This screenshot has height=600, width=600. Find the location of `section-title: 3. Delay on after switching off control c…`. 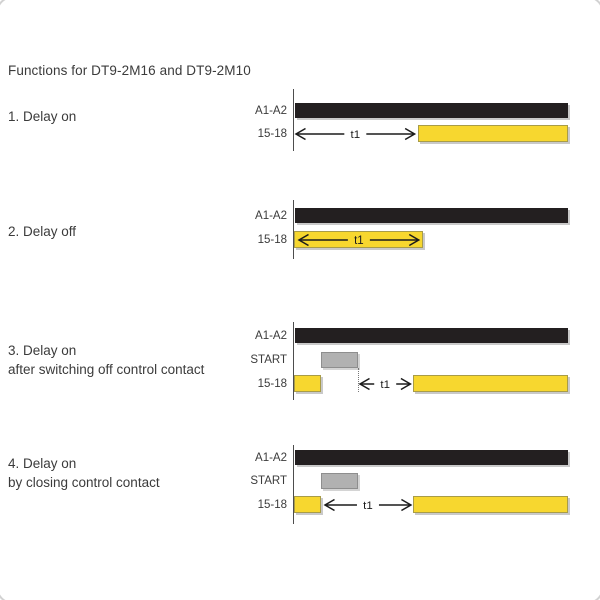

section-title: 3. Delay on after switching off control c… is located at coordinates (106, 360).